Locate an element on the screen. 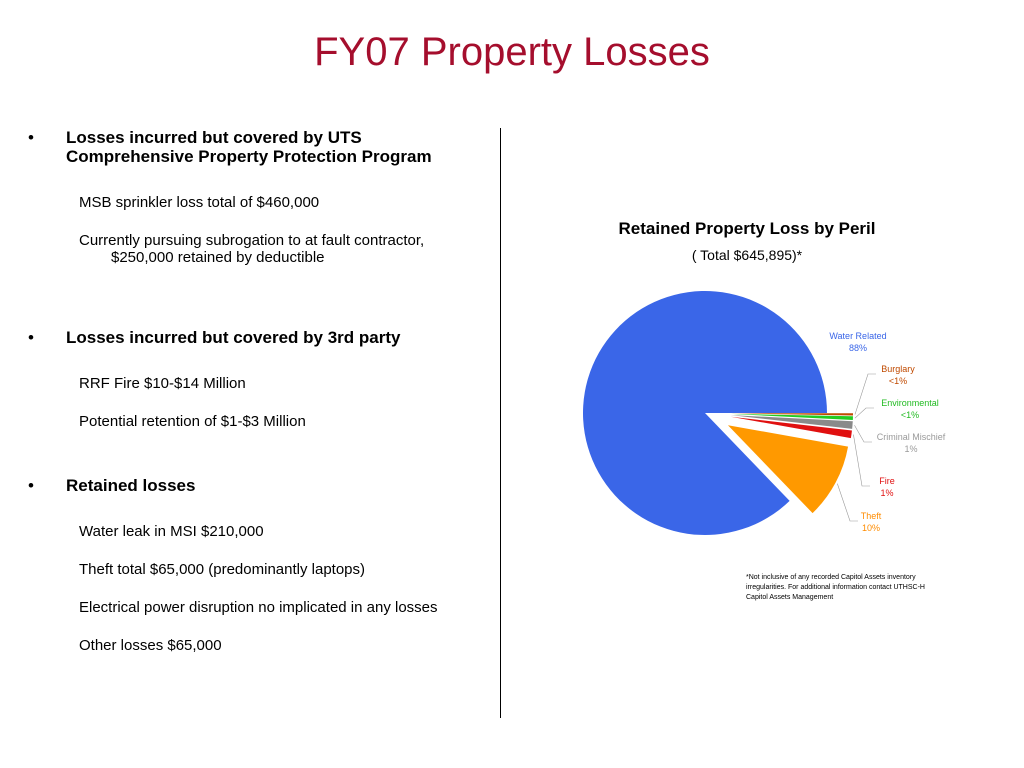 The image size is (1024, 768). page-title: FY07 Property Losses is located at coordinates (512, 52).